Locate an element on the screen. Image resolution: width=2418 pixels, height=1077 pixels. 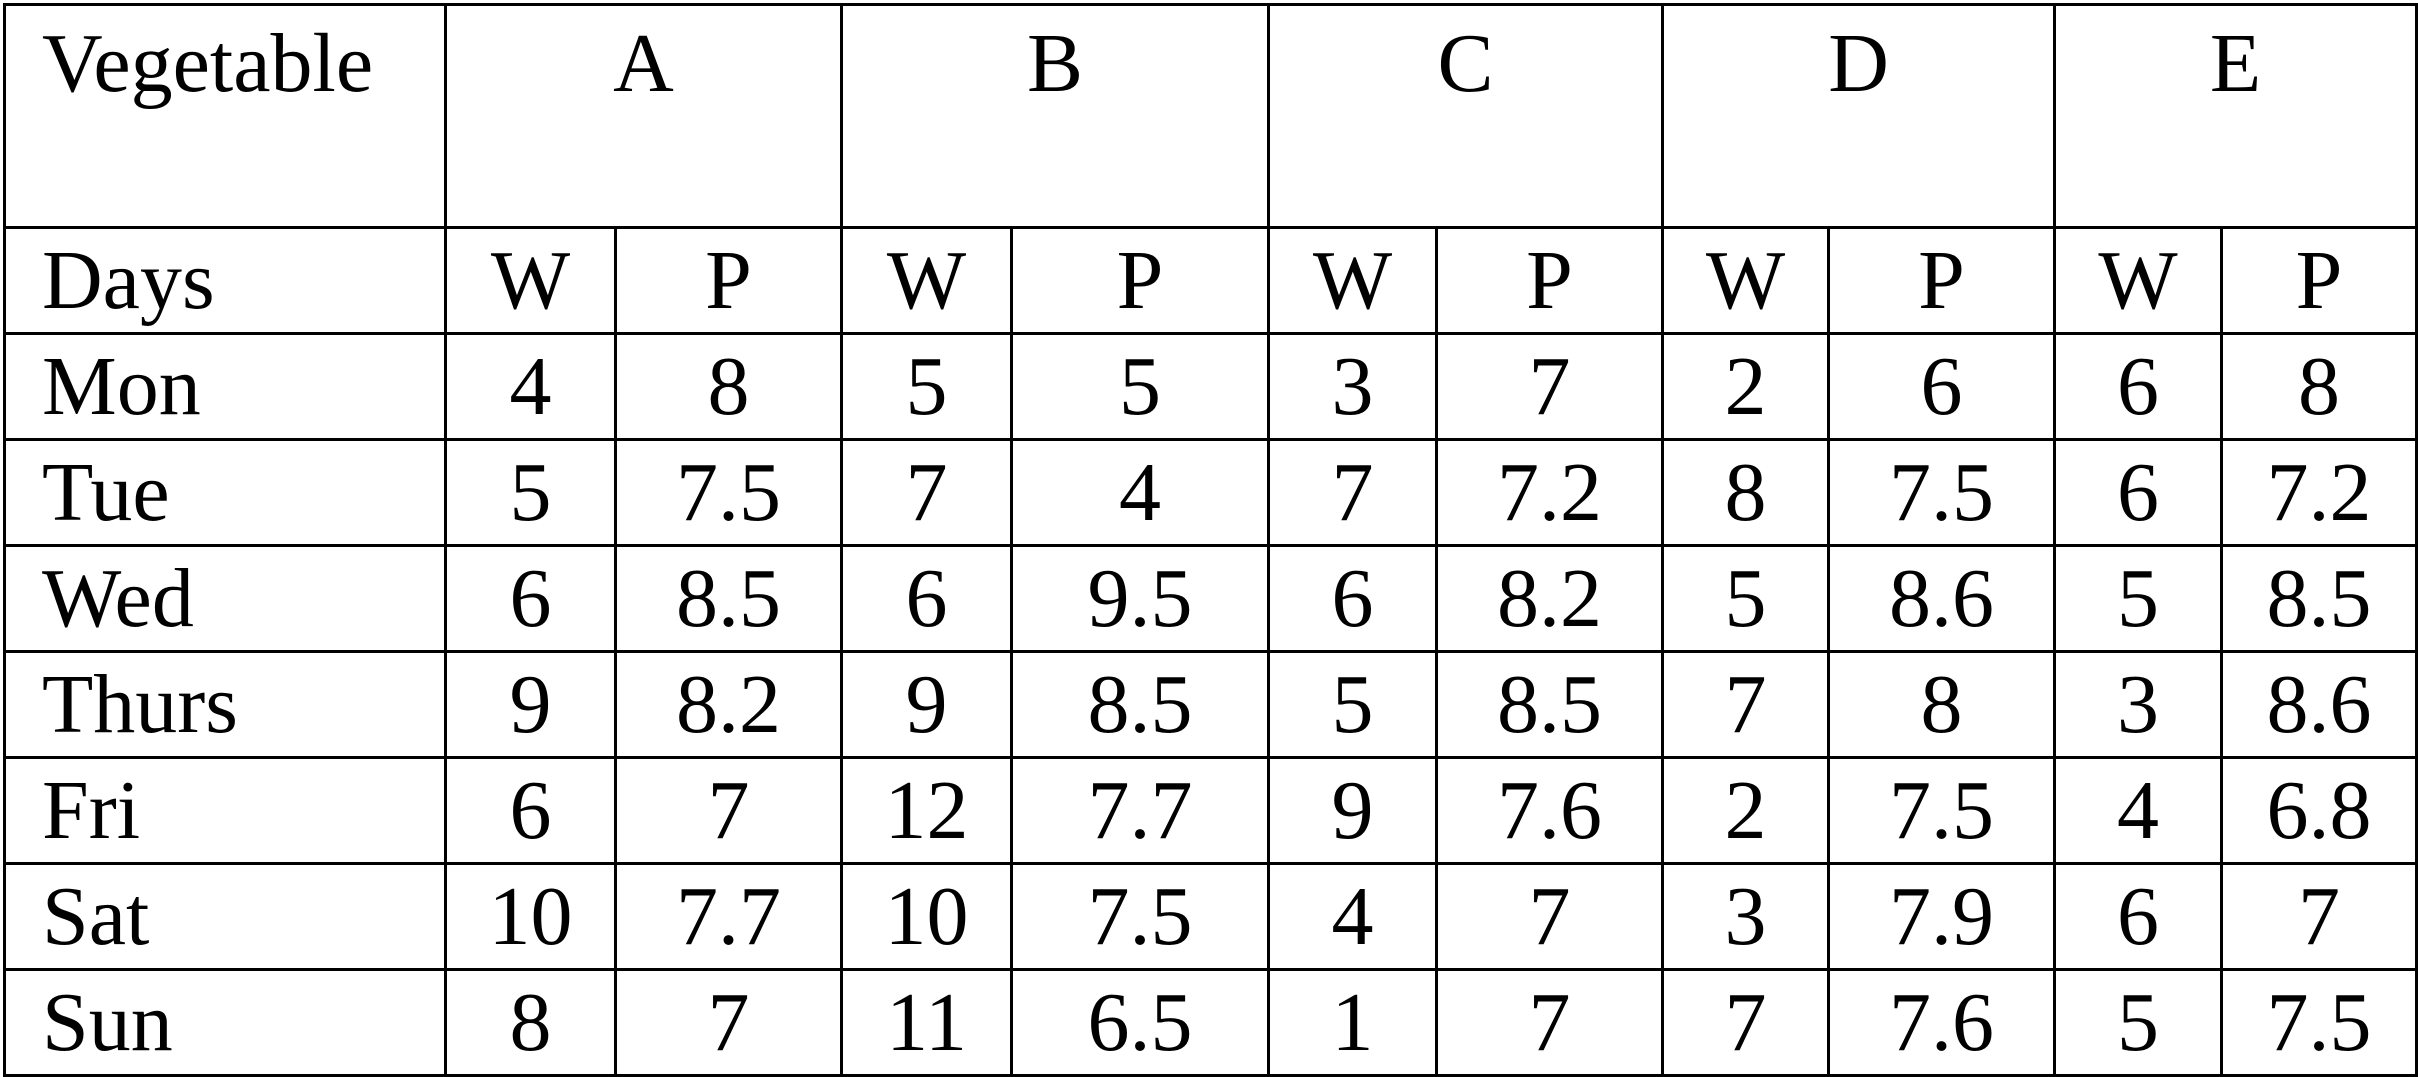
group-header-d: D is located at coordinates (1859, 116).